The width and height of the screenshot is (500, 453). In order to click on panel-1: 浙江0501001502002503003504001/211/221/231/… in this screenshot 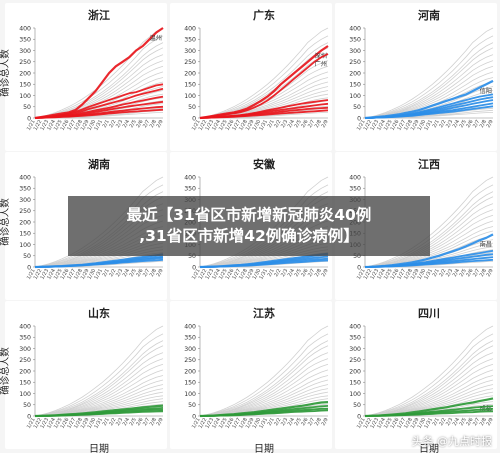, I will do `click(83, 77)`.